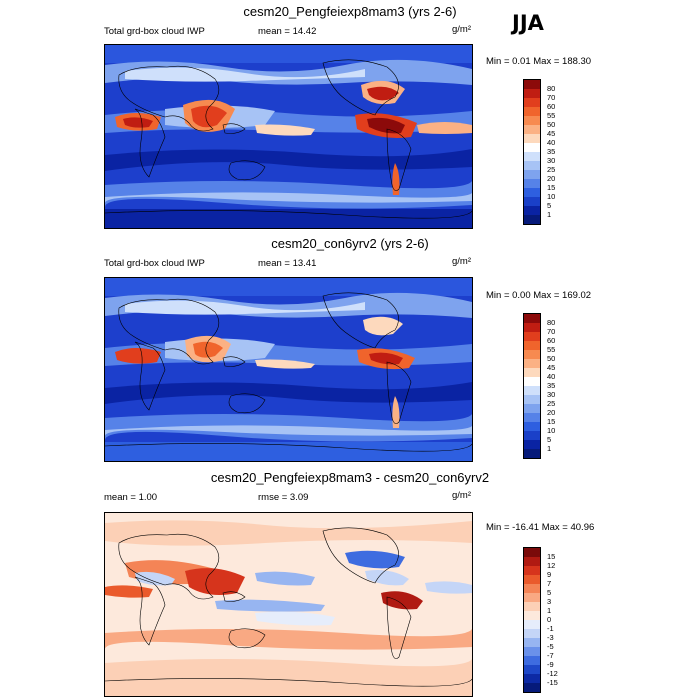 The image size is (700, 700). Describe the element at coordinates (287, 31) in the screenshot. I see `panel-1-mean-label: mean = 14.42` at that location.